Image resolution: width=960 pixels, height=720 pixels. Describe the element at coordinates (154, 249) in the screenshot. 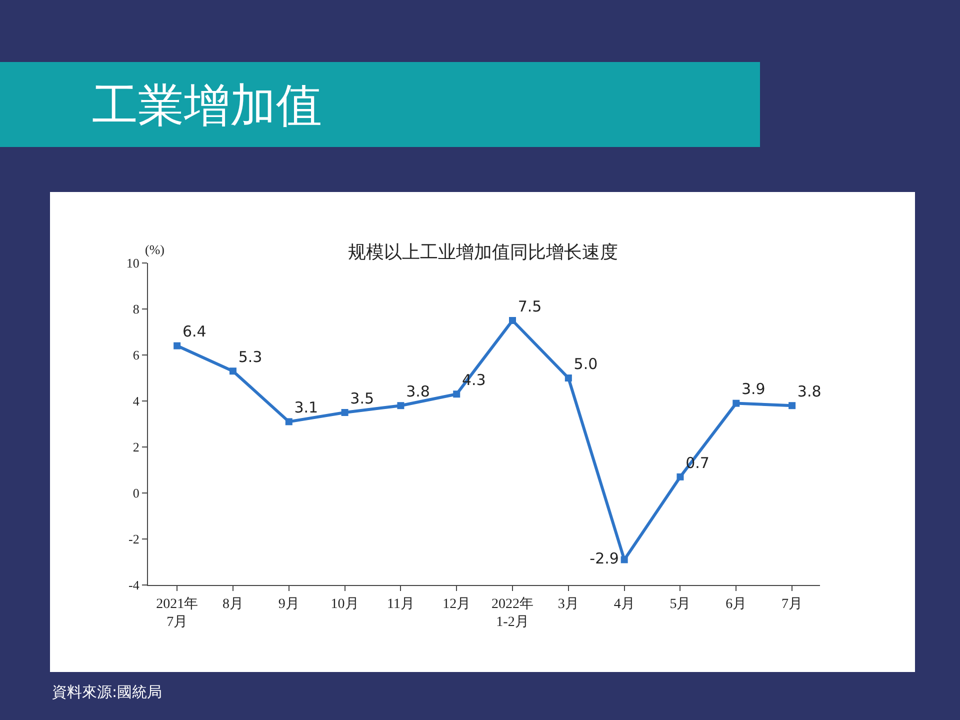

I see `y-axis-title: (%)` at that location.